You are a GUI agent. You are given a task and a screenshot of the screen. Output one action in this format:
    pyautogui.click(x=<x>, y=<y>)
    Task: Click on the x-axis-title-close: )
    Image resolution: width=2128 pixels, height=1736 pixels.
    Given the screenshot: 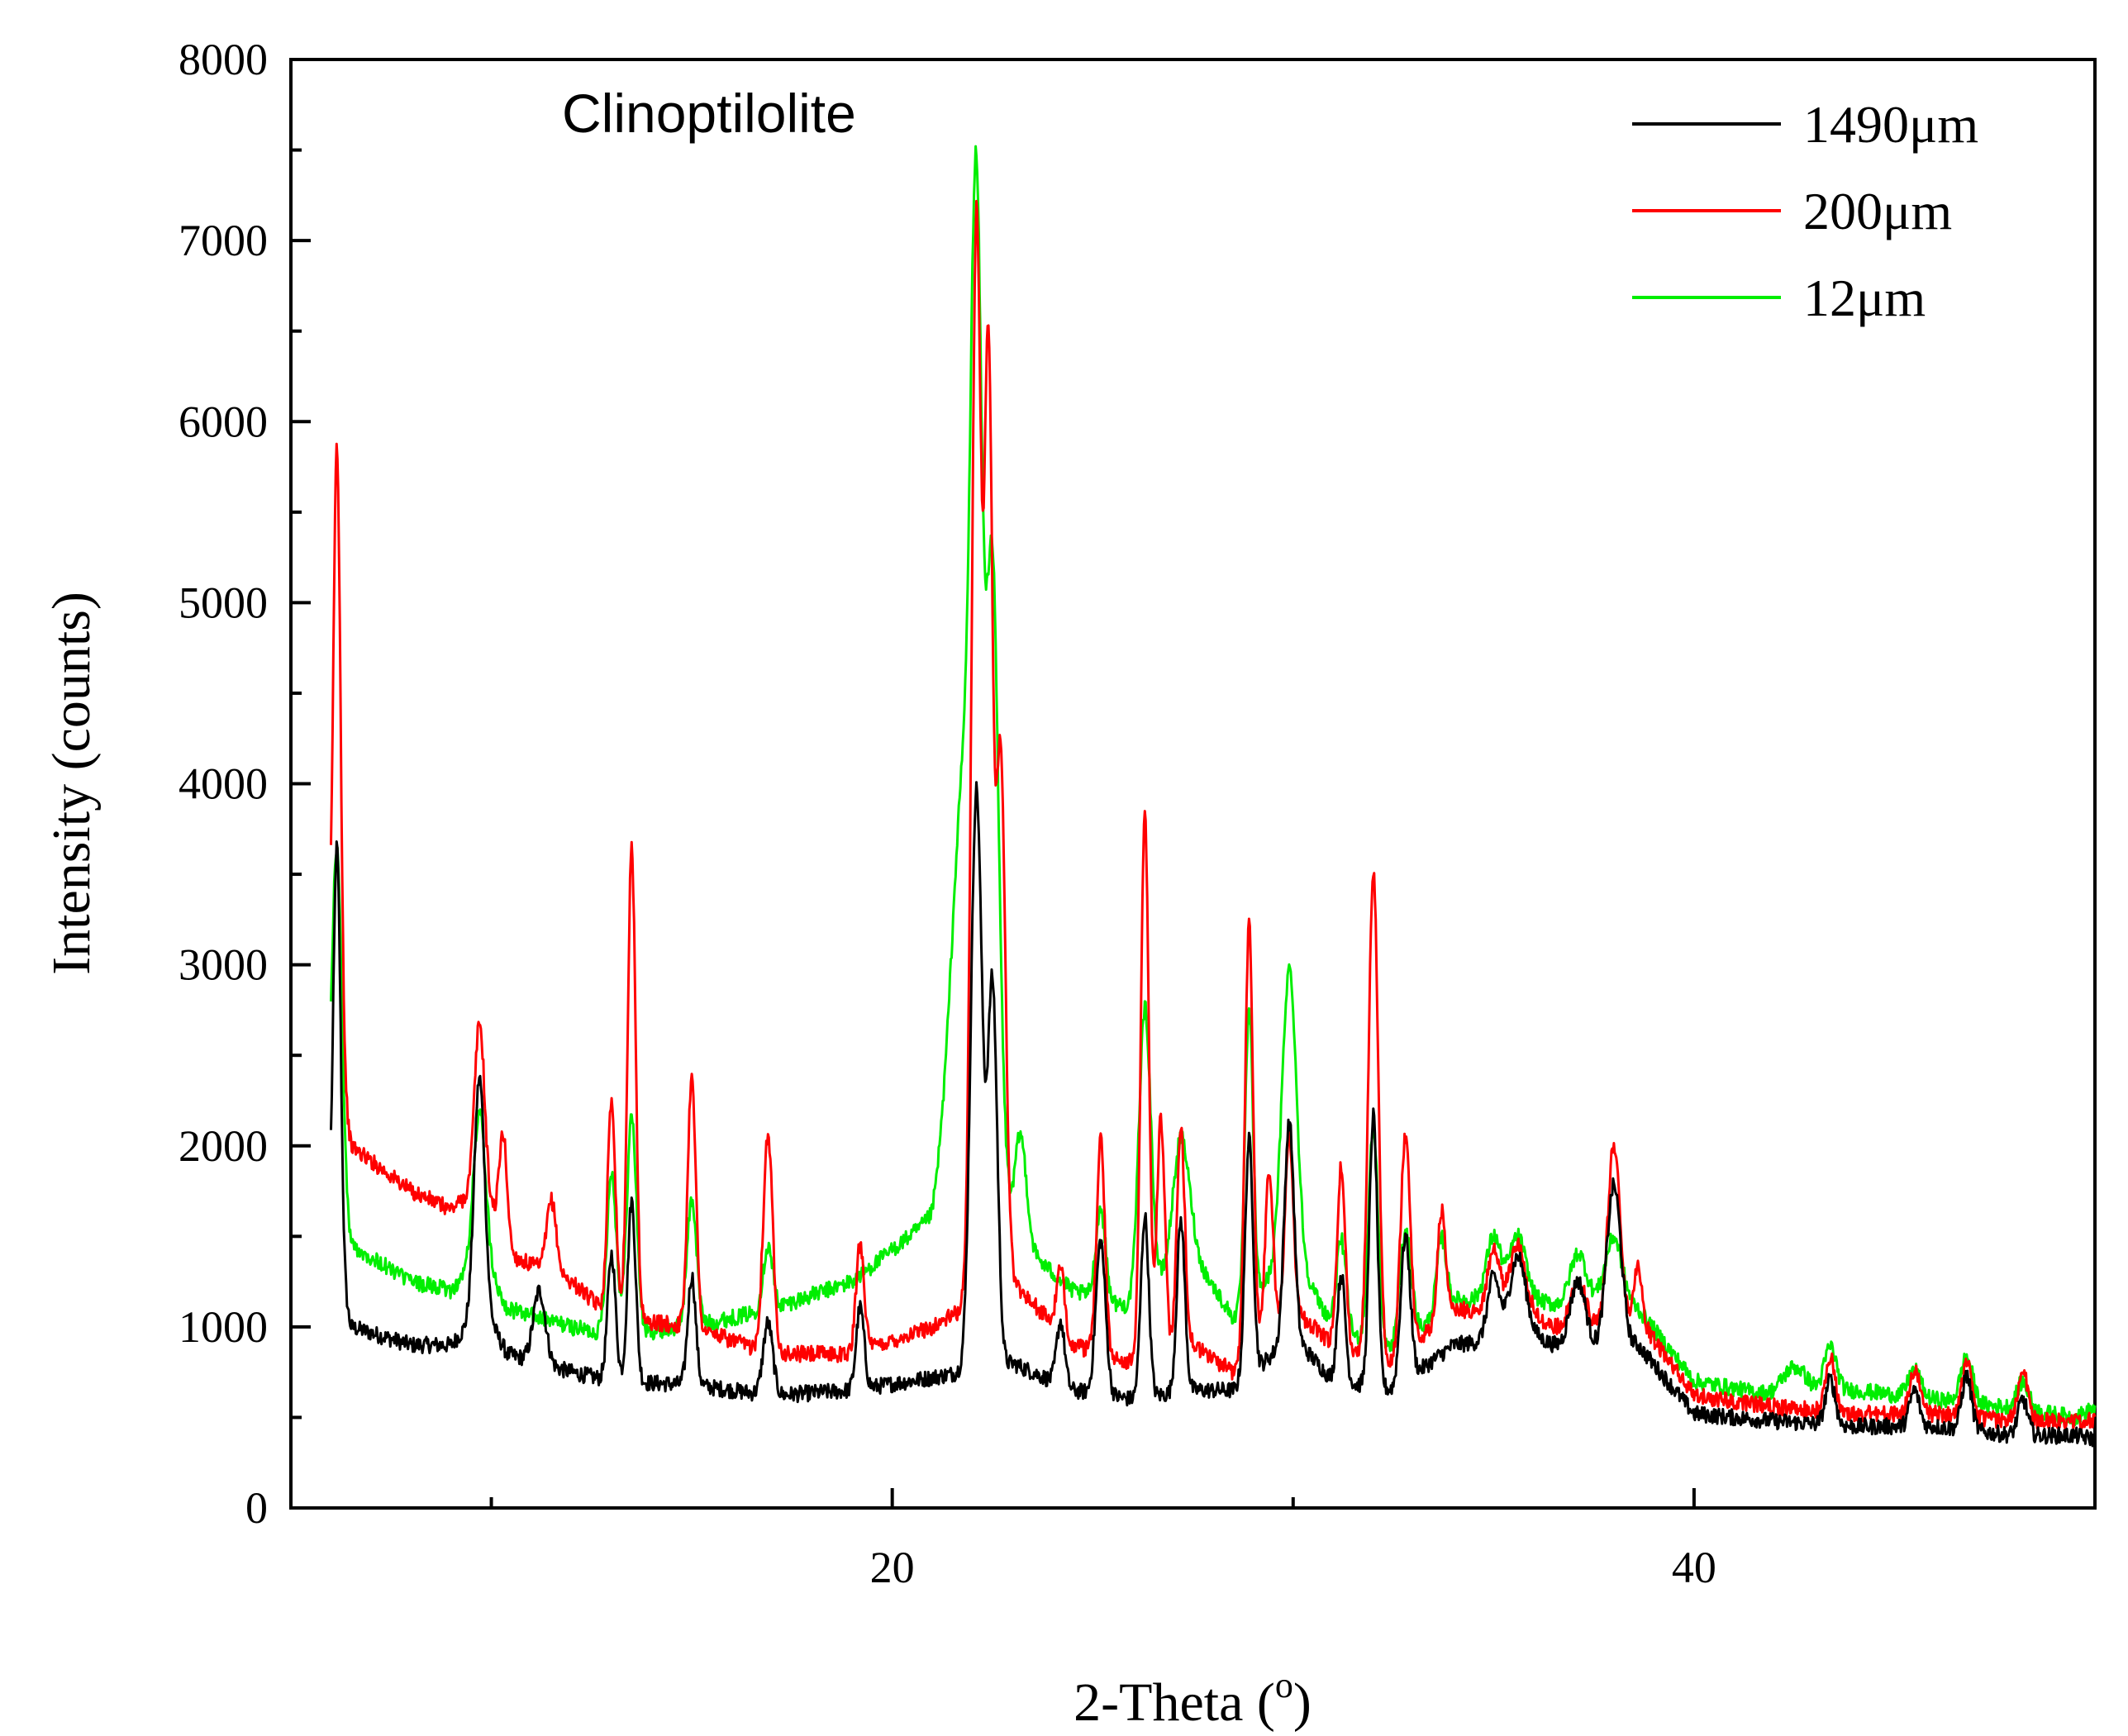 What is the action you would take?
    pyautogui.click(x=1302, y=1703)
    